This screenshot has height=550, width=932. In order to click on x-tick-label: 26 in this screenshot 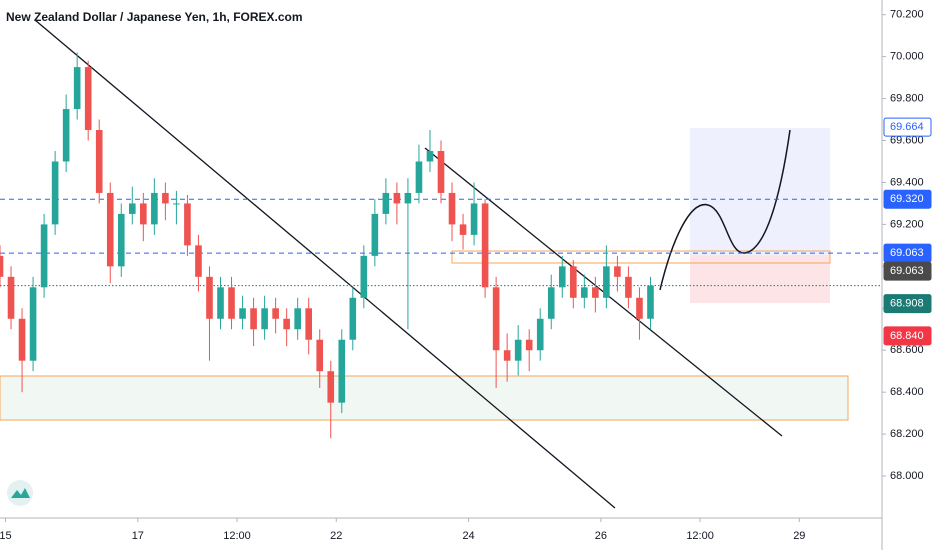, I will do `click(601, 536)`.